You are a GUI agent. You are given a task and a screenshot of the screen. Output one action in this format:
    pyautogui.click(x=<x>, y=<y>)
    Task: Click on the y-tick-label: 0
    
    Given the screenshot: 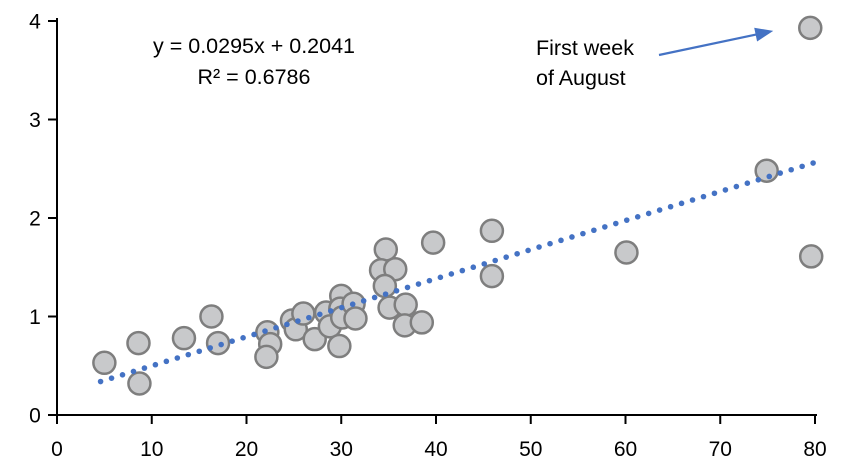 What is the action you would take?
    pyautogui.click(x=35, y=416)
    